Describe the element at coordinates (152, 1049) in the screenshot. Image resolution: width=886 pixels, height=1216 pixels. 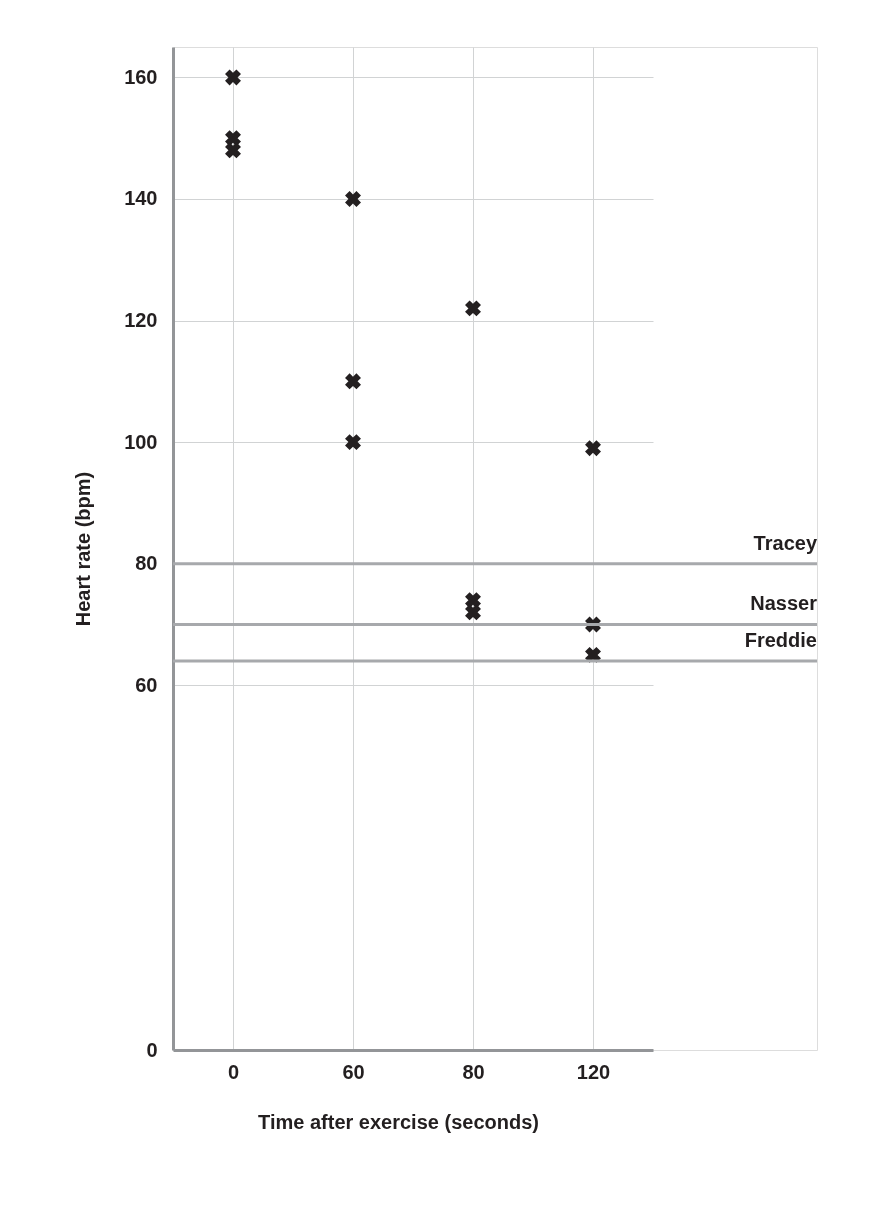
I see `y-tick-label: 0` at that location.